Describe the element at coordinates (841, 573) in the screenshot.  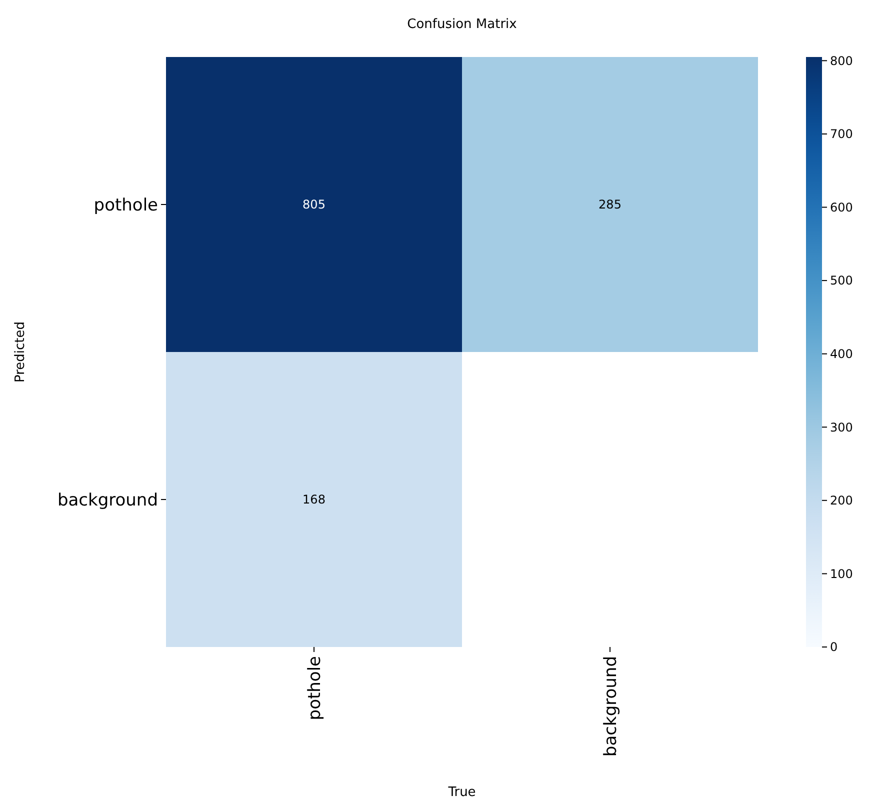
I see `color-bar-label: 100` at that location.